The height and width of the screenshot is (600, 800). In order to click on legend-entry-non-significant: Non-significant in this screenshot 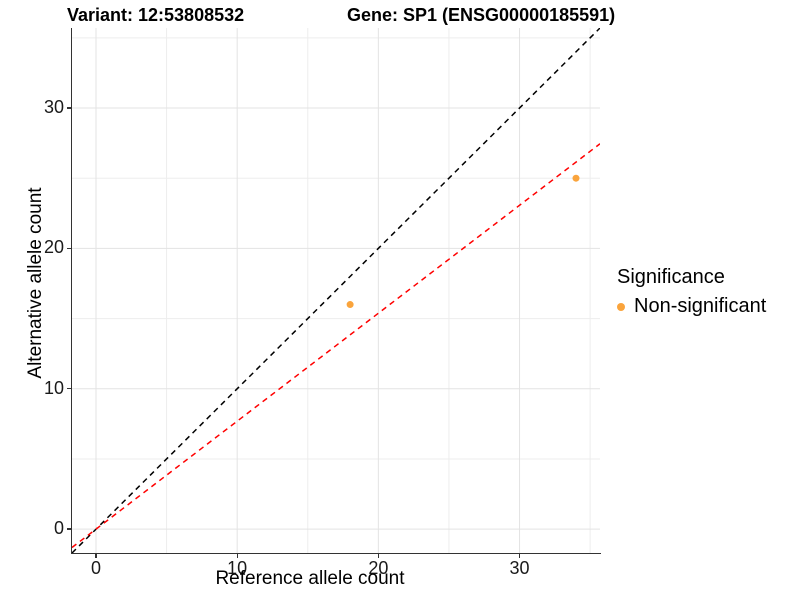, I will do `click(691, 306)`.